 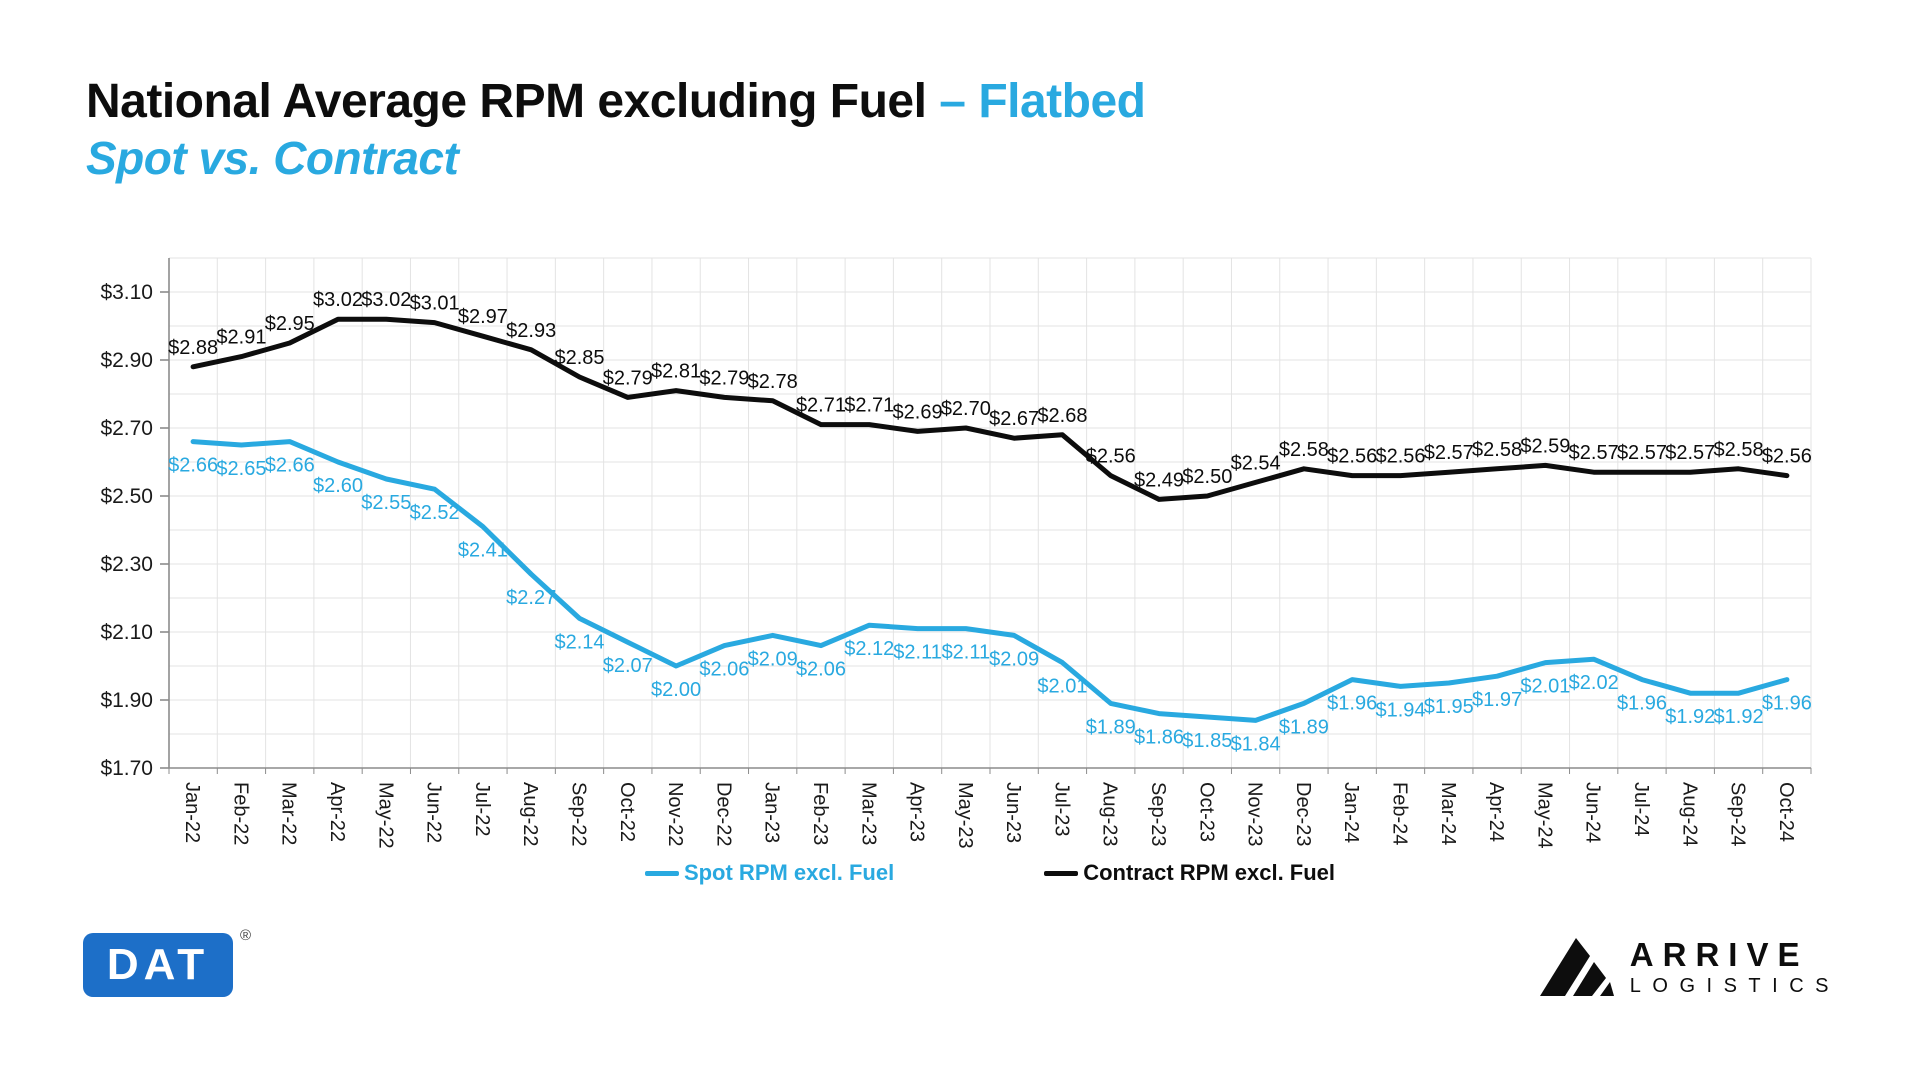 What do you see at coordinates (675, 814) in the screenshot?
I see `x-tick-label: Nov-22` at bounding box center [675, 814].